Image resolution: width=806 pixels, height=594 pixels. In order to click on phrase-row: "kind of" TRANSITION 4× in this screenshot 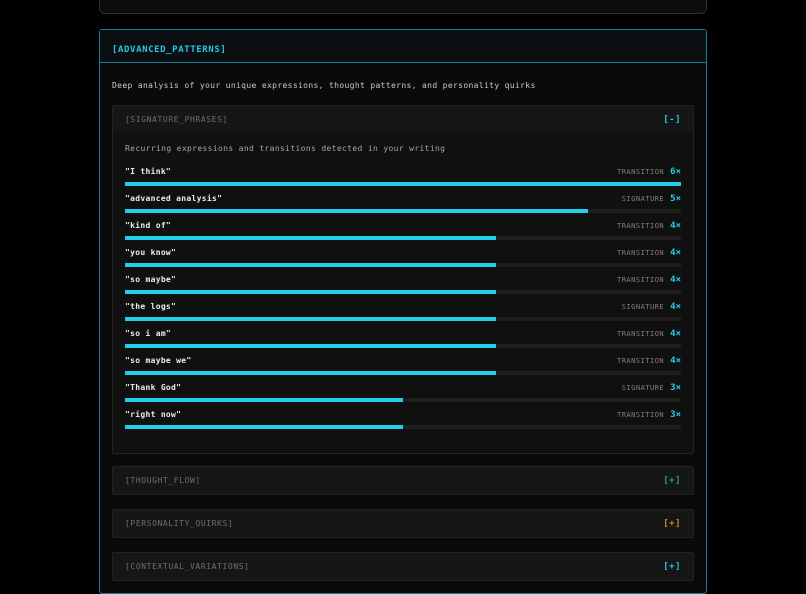, I will do `click(403, 230)`.